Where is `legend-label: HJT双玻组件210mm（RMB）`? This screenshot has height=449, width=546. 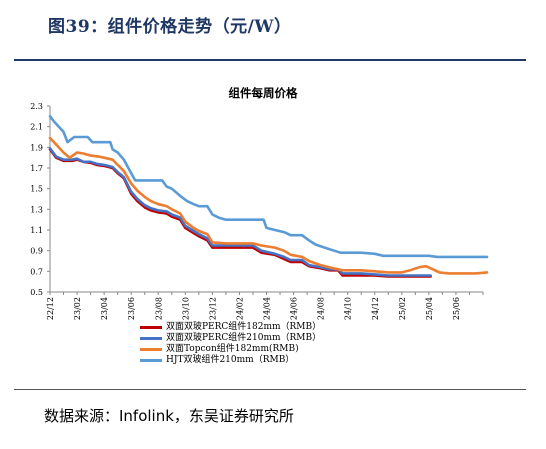 legend-label: HJT双玻组件210mm（RMB） is located at coordinates (230, 360).